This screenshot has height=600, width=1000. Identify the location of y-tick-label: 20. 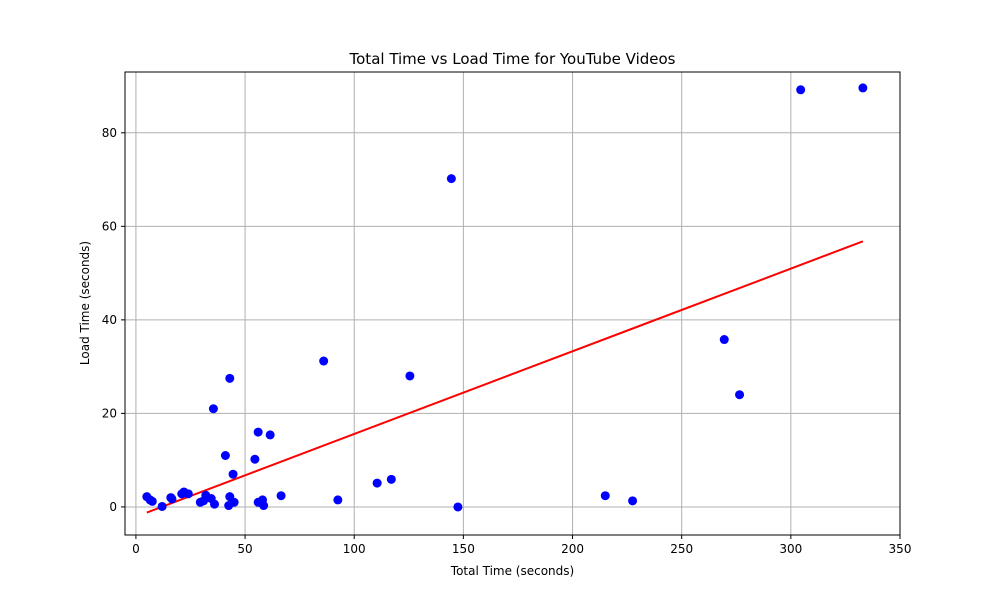
(109, 413).